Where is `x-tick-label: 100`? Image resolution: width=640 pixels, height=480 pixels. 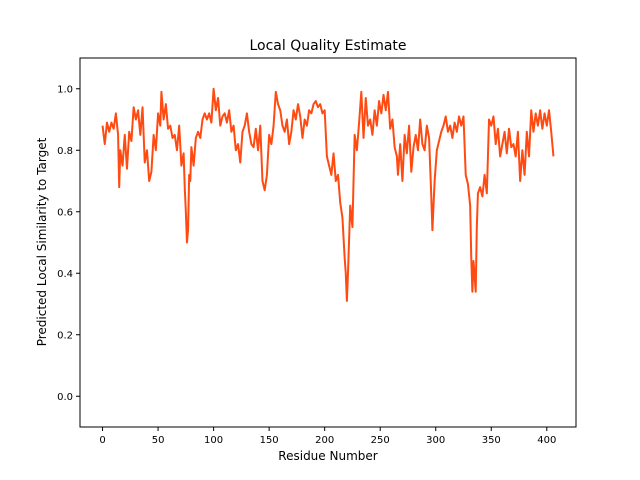 x-tick-label: 100 is located at coordinates (213, 440).